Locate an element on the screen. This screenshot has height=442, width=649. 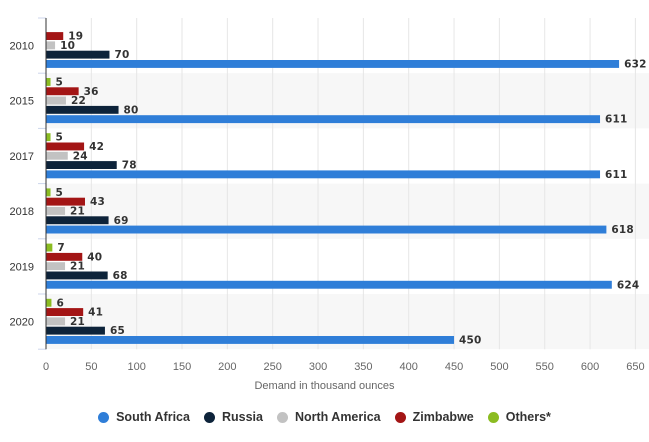
data-label-zimbabwe-2019: 40 is located at coordinates (94, 257).